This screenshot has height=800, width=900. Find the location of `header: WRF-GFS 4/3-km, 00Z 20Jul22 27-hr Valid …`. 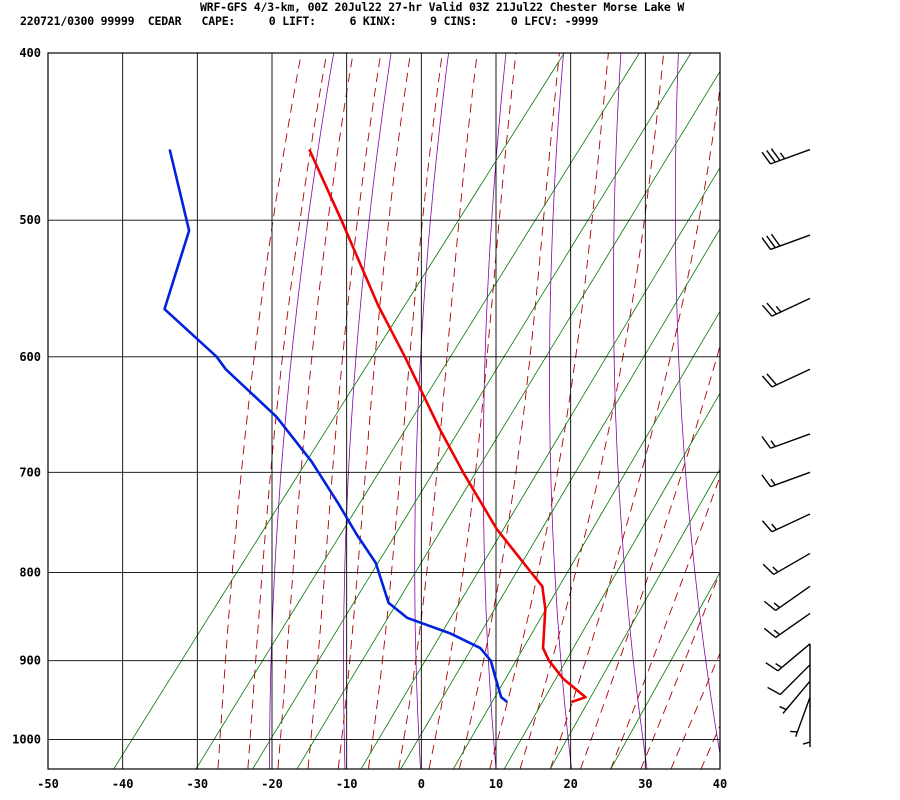

header: WRF-GFS 4/3-km, 00Z 20Jul22 27-hr Valid … is located at coordinates (450, 20).